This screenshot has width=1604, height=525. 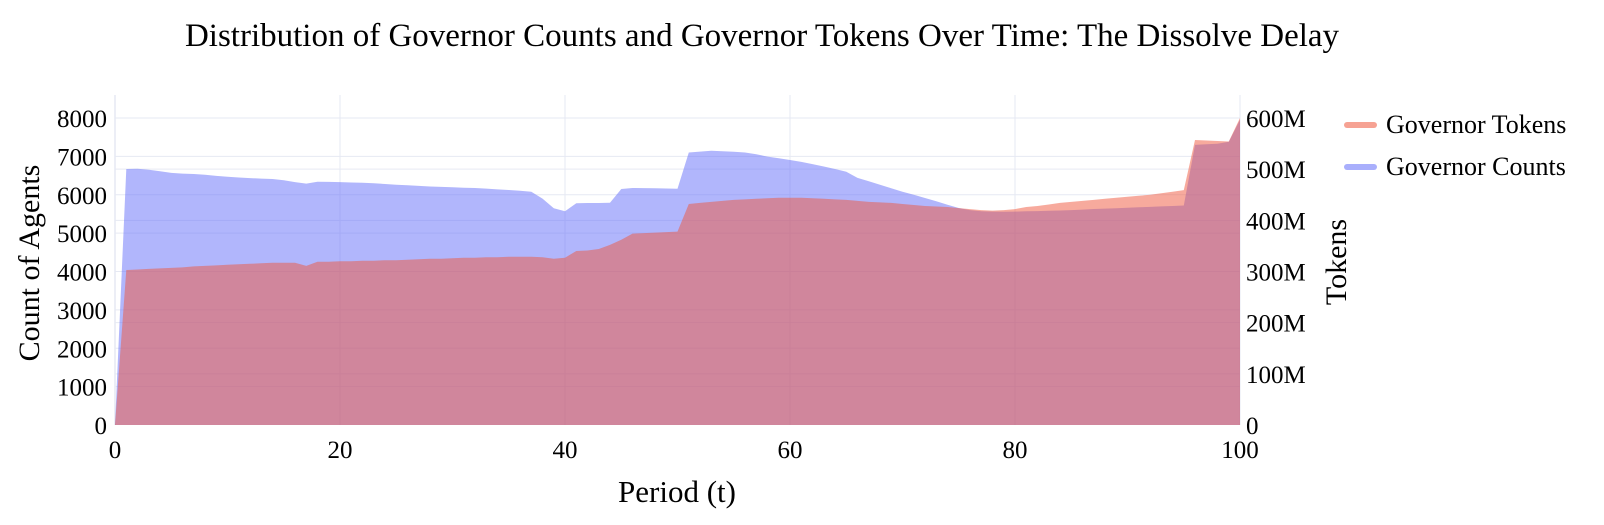 What do you see at coordinates (1015, 450) in the screenshot?
I see `x-tick-label: 80` at bounding box center [1015, 450].